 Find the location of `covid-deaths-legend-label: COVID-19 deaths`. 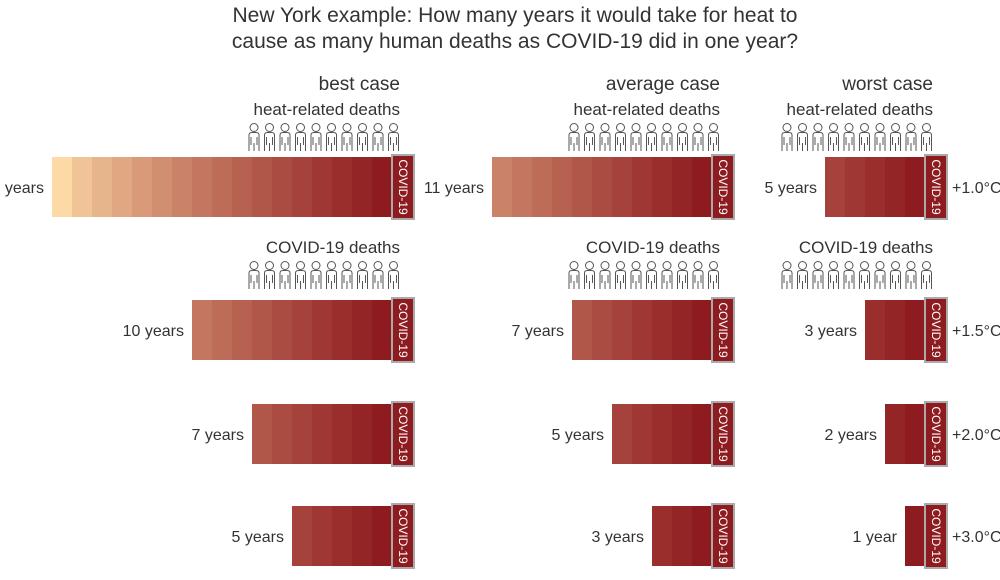

covid-deaths-legend-label: COVID-19 deaths is located at coordinates (866, 247).